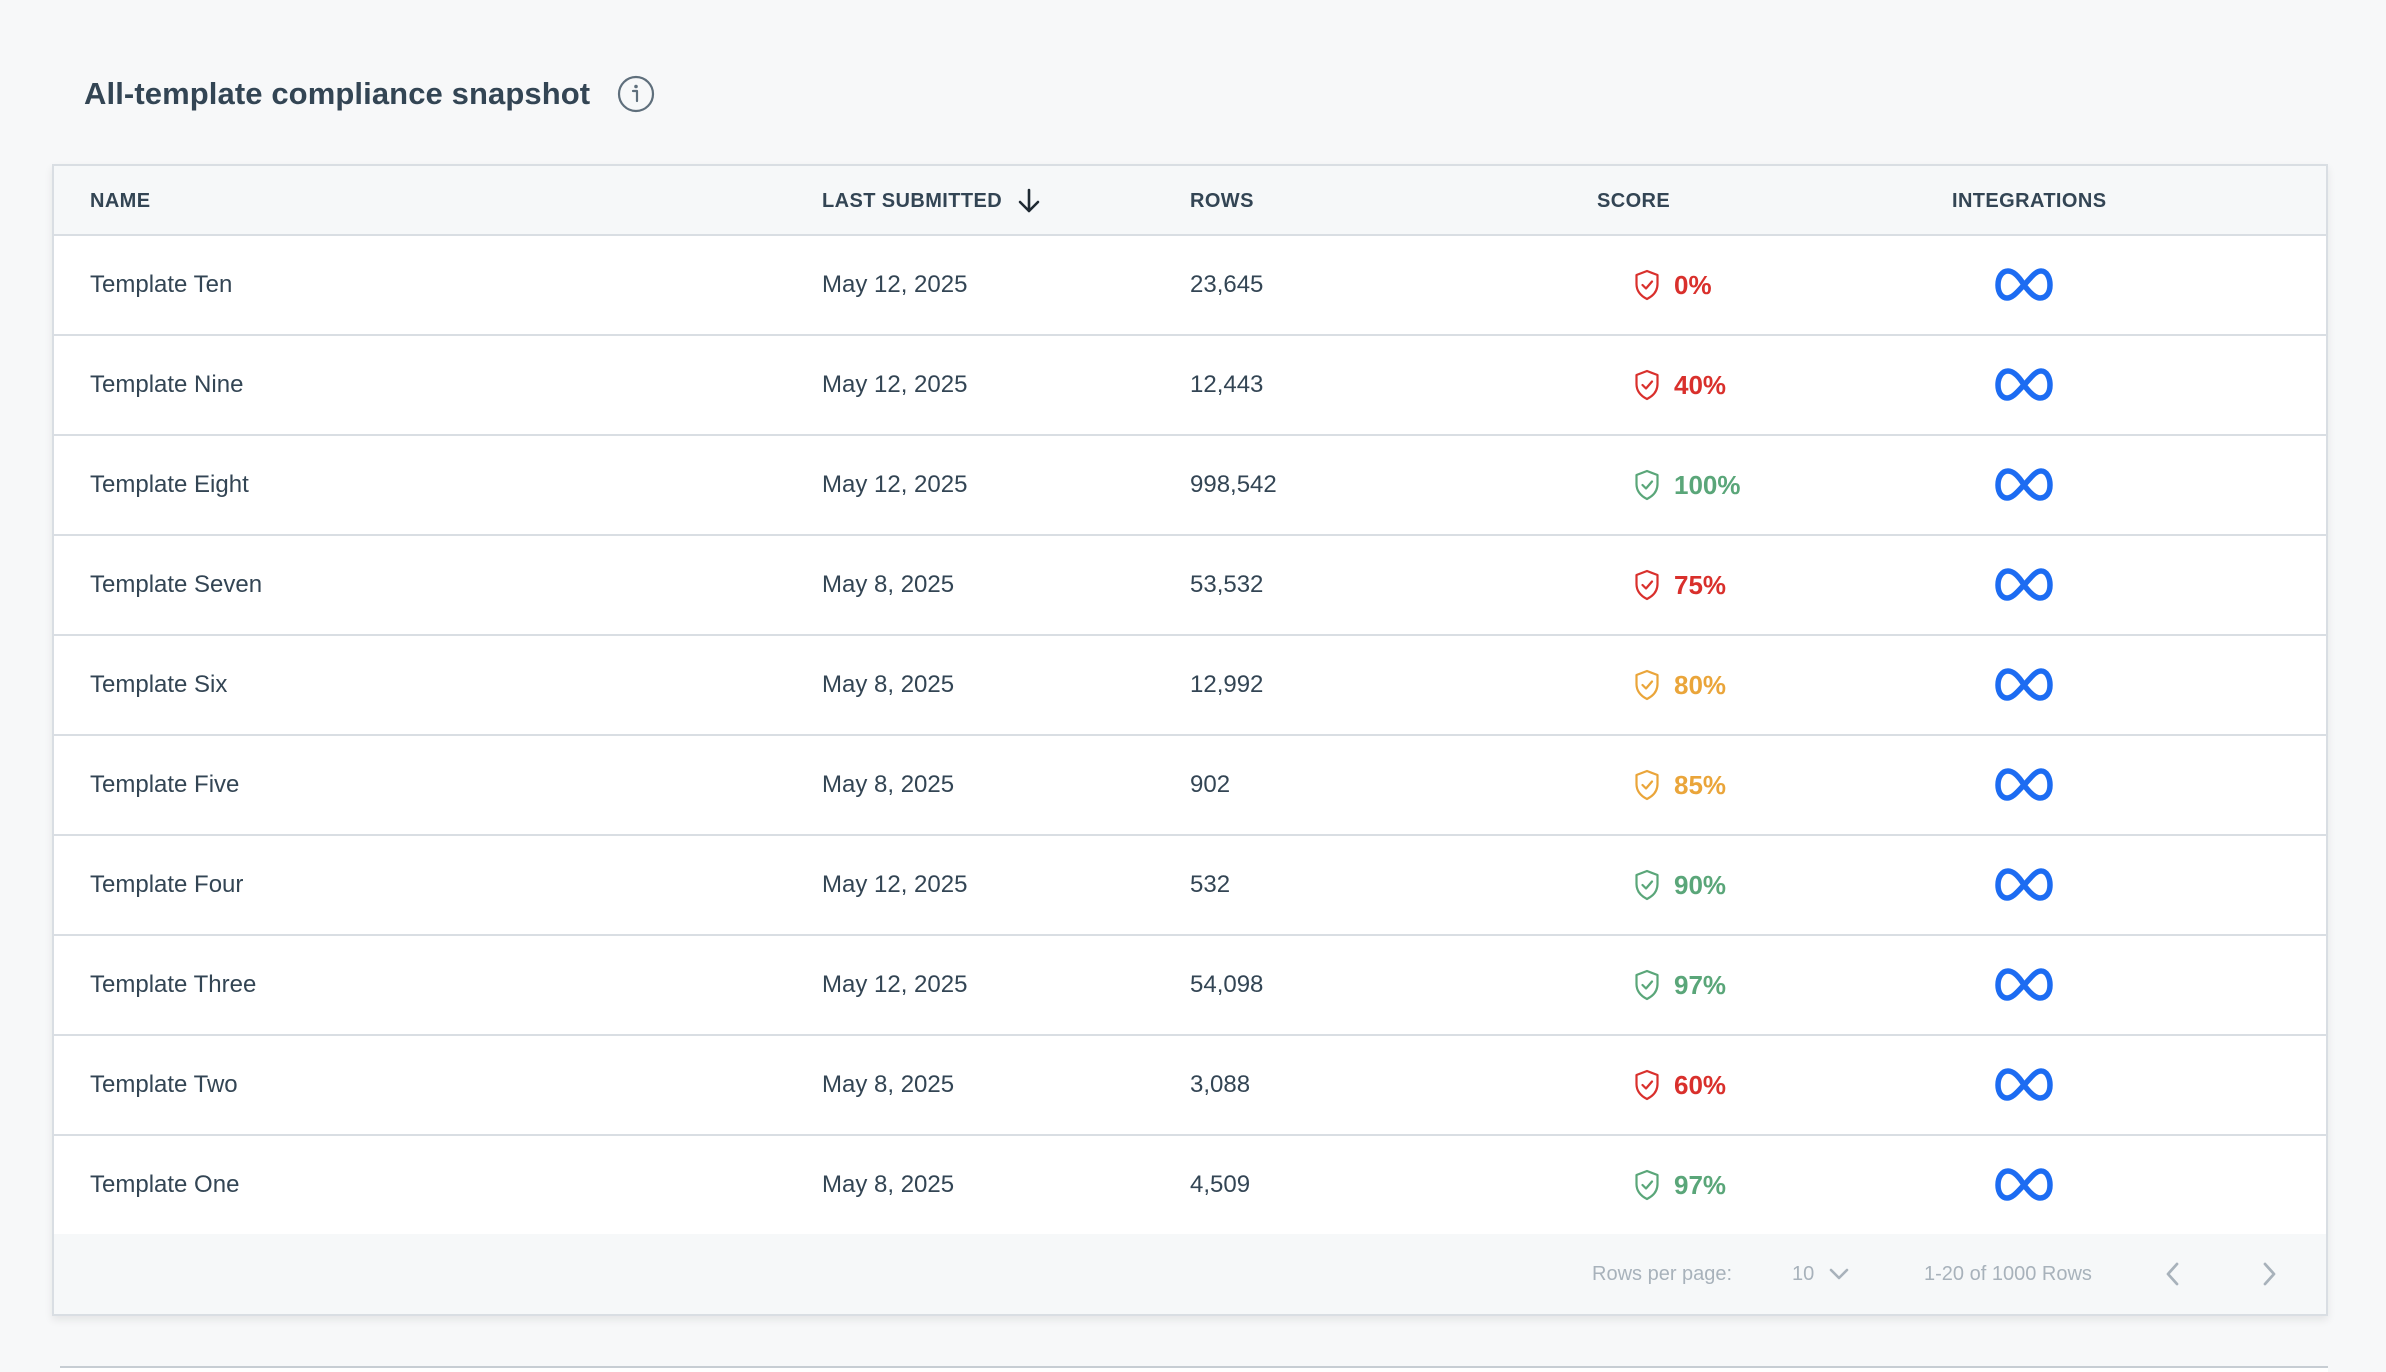 This screenshot has height=1372, width=2386. What do you see at coordinates (1029, 201) in the screenshot?
I see `arrow-down-icon` at bounding box center [1029, 201].